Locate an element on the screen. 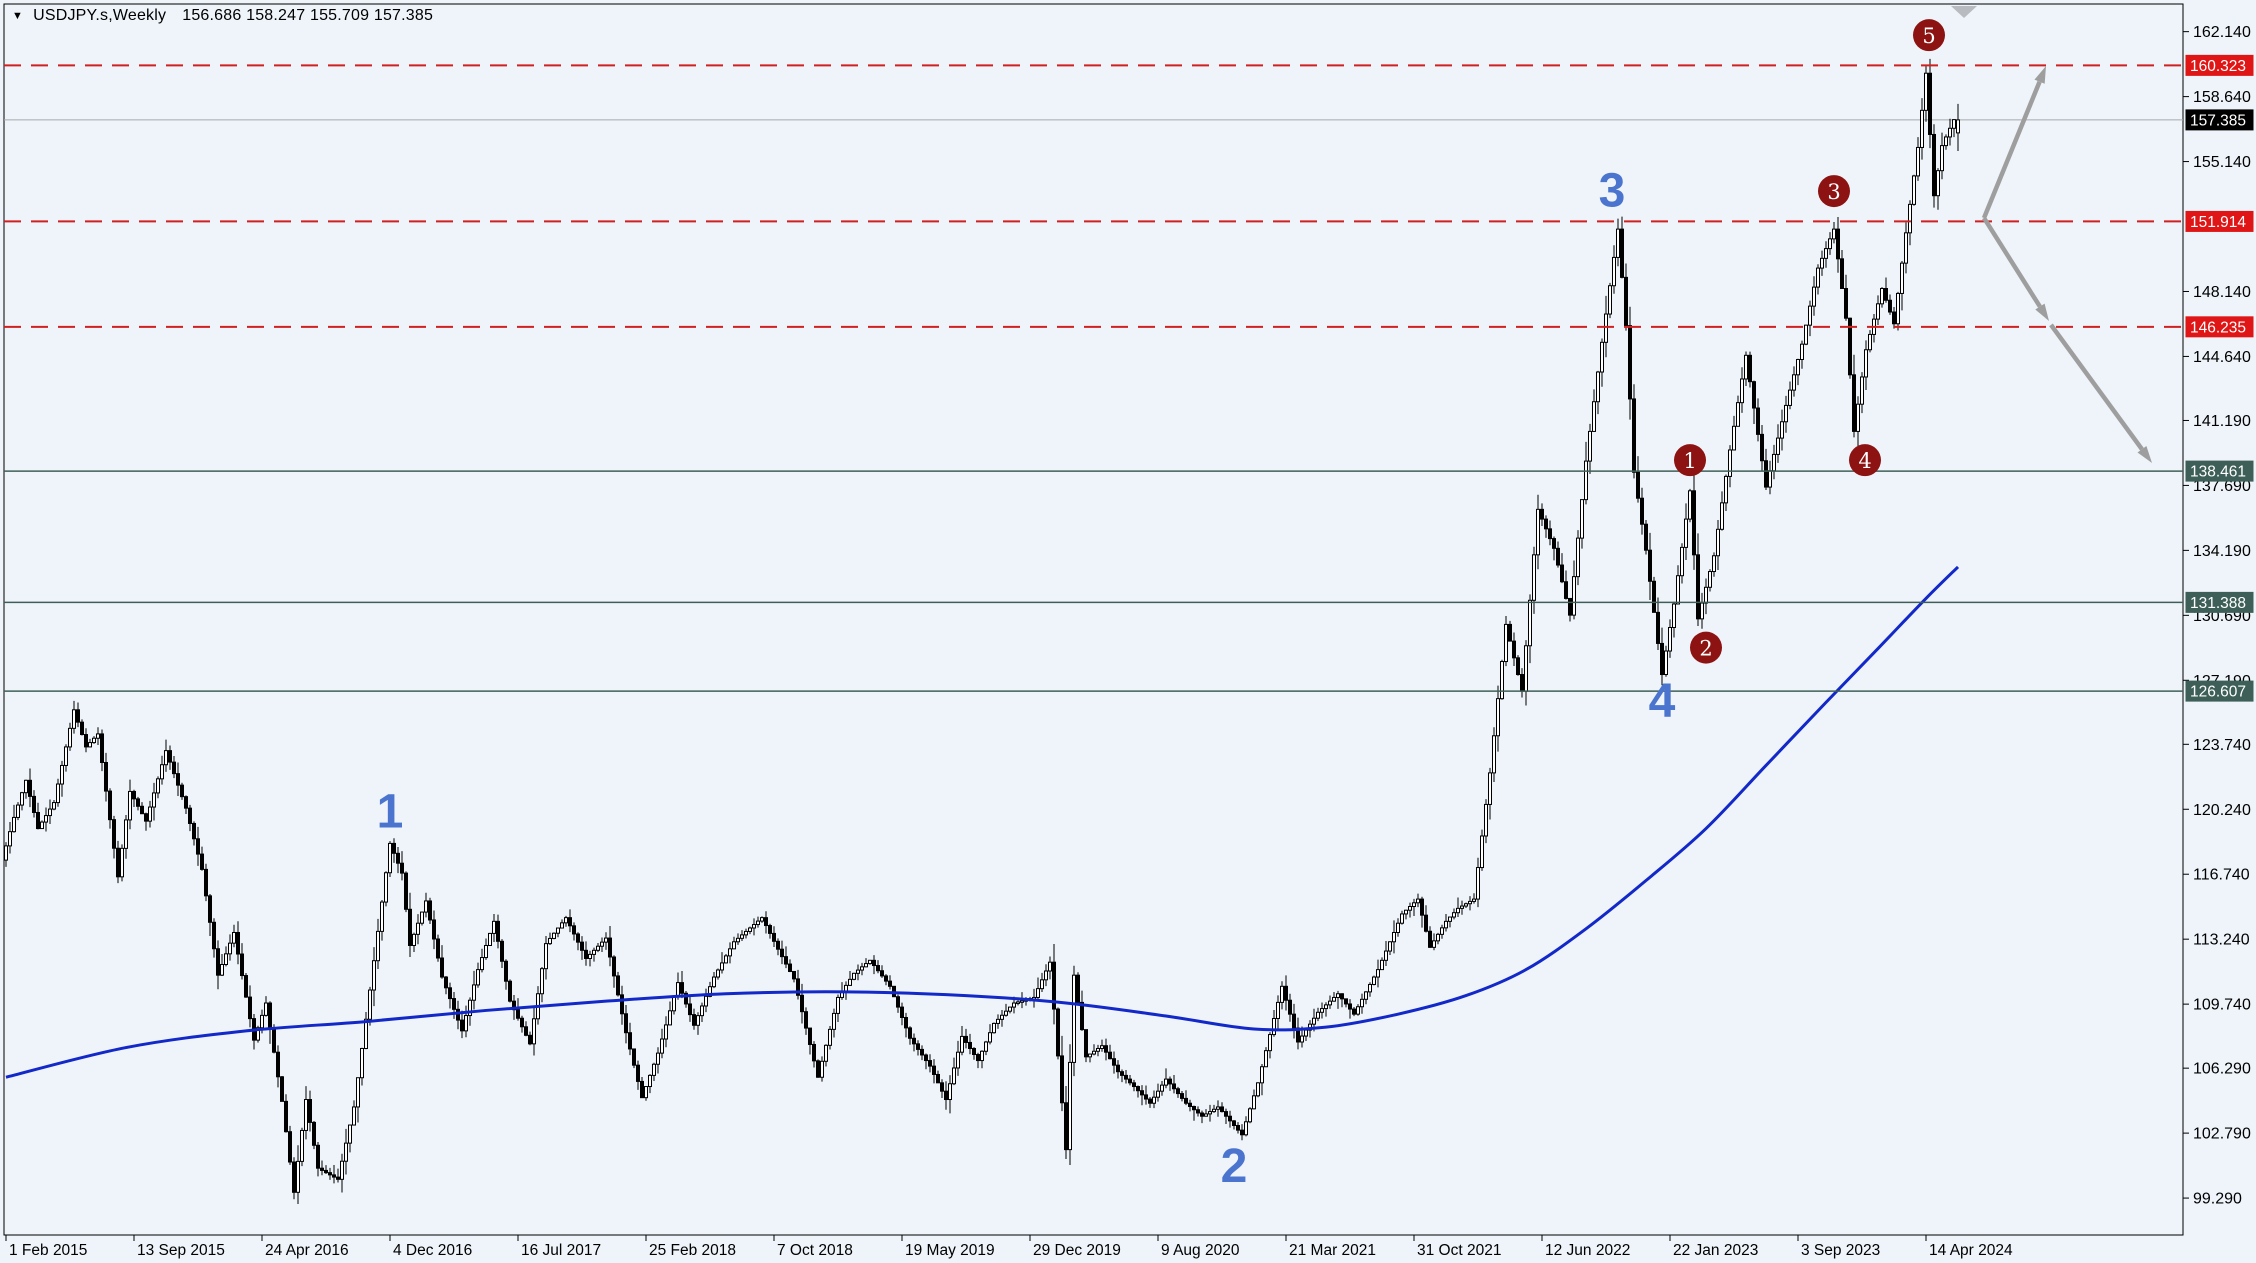  wave-number-circled: 1 is located at coordinates (1690, 460).